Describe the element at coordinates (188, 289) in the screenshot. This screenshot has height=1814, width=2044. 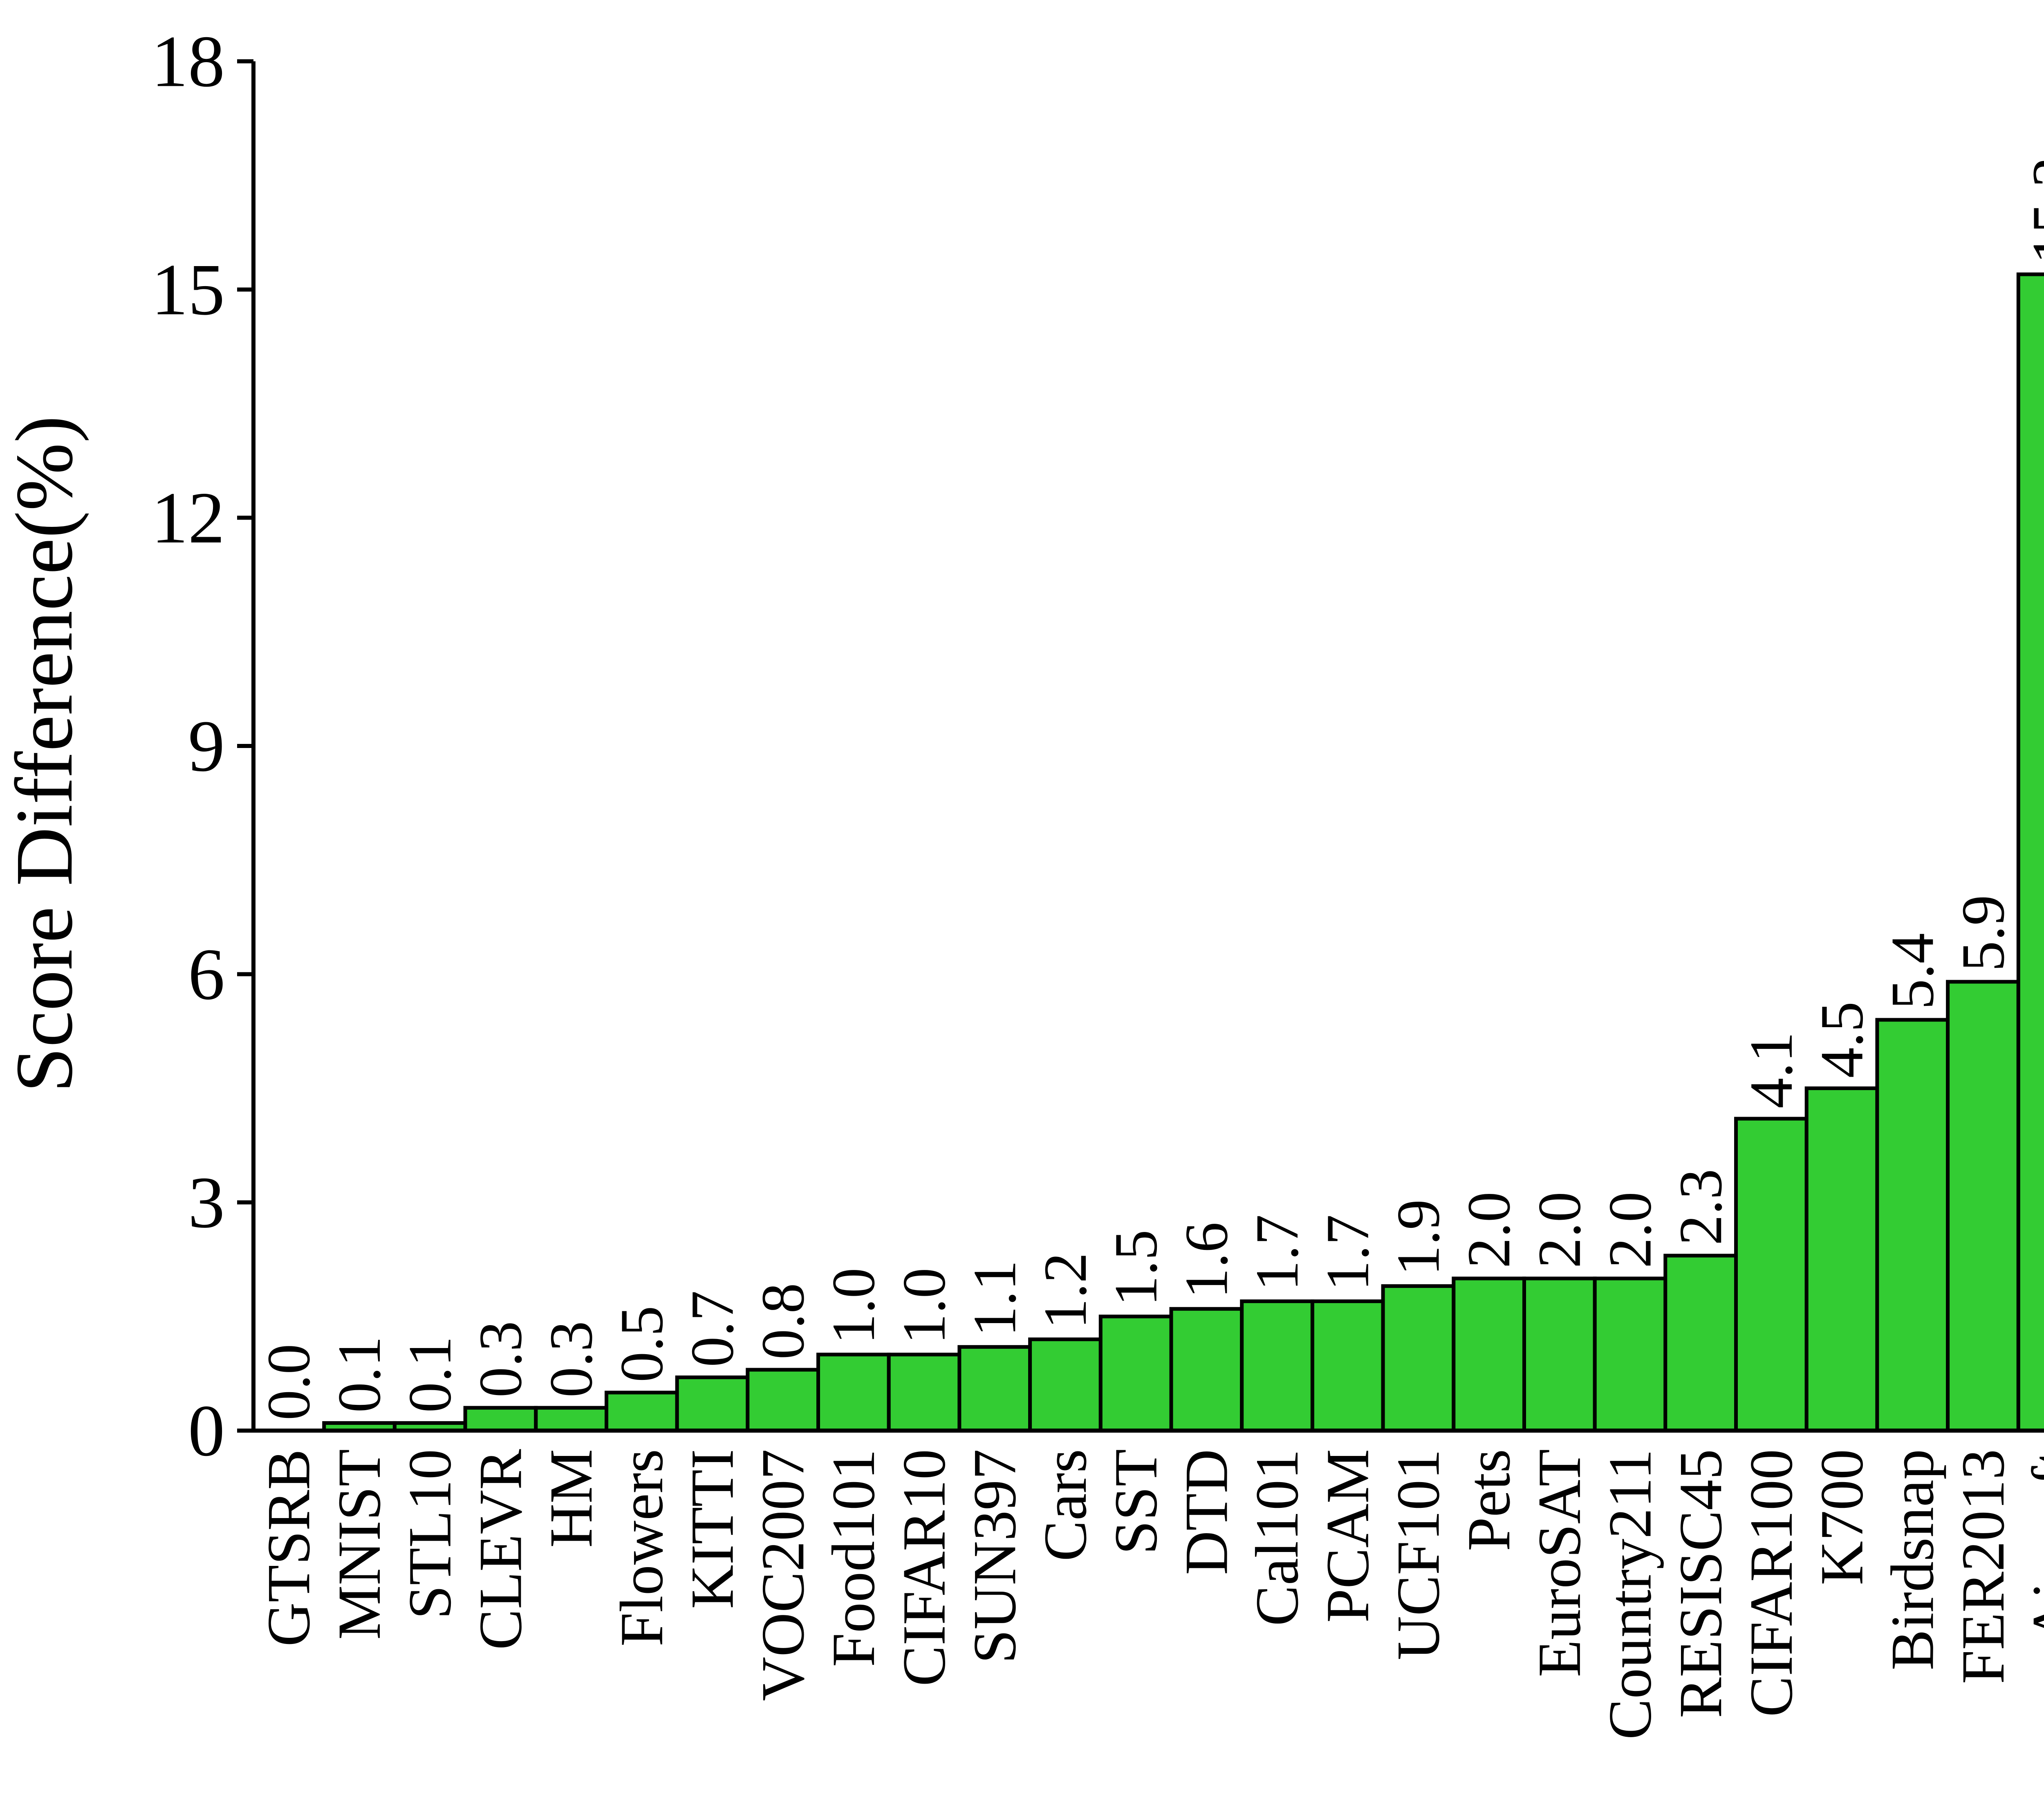
I see `y-tick-label: 15` at that location.